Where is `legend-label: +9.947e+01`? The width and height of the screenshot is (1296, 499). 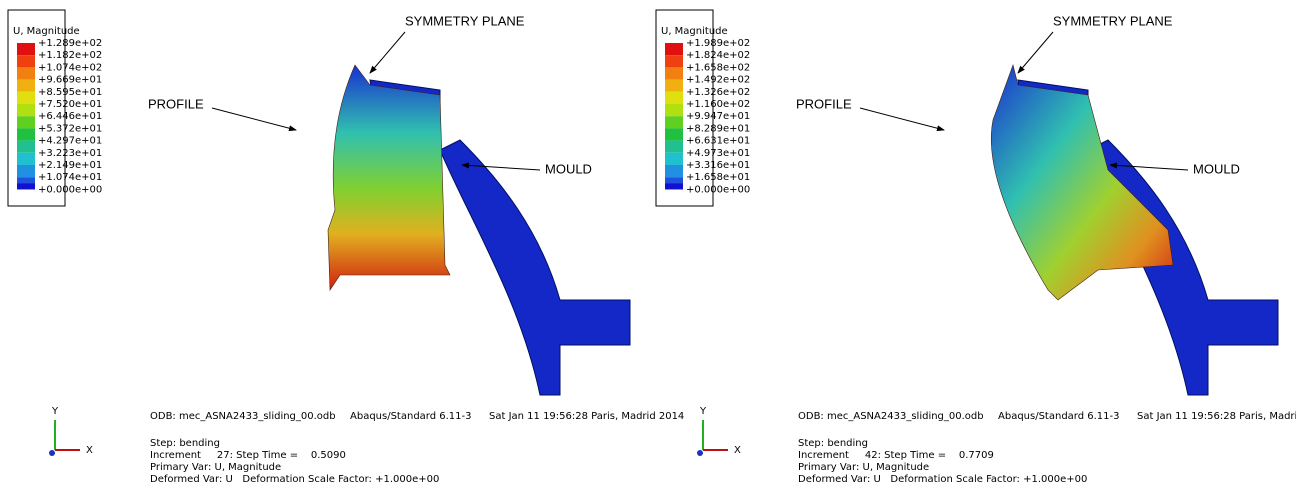
legend-label: +9.947e+01 is located at coordinates (718, 116).